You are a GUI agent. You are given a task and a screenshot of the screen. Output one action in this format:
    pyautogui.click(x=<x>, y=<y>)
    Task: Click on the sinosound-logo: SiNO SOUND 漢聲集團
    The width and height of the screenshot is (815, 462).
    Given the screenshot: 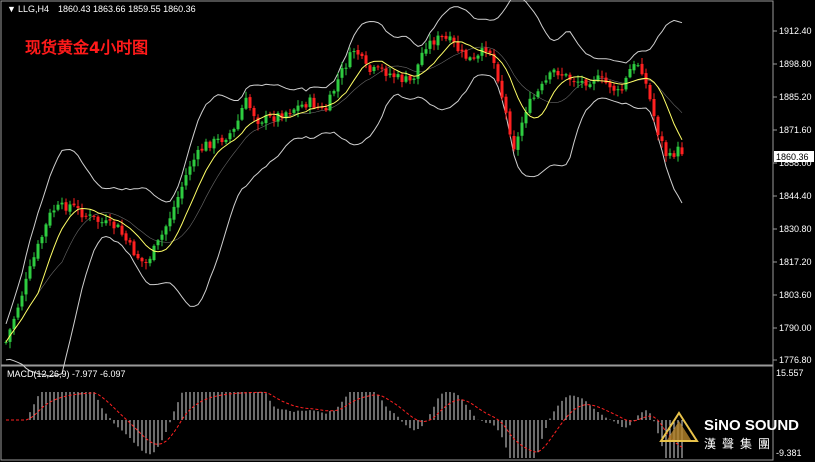 What is the action you would take?
    pyautogui.click(x=729, y=431)
    